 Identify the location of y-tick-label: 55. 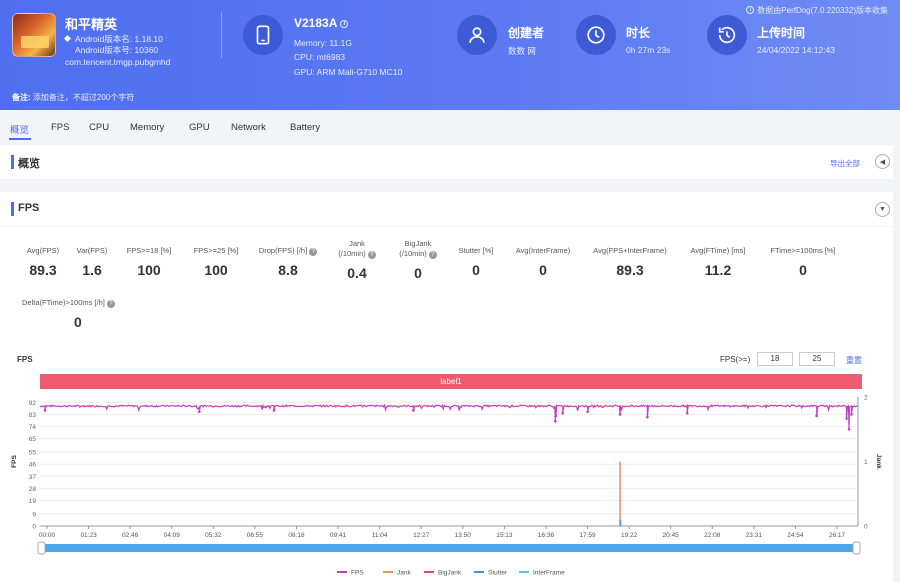
(33, 453).